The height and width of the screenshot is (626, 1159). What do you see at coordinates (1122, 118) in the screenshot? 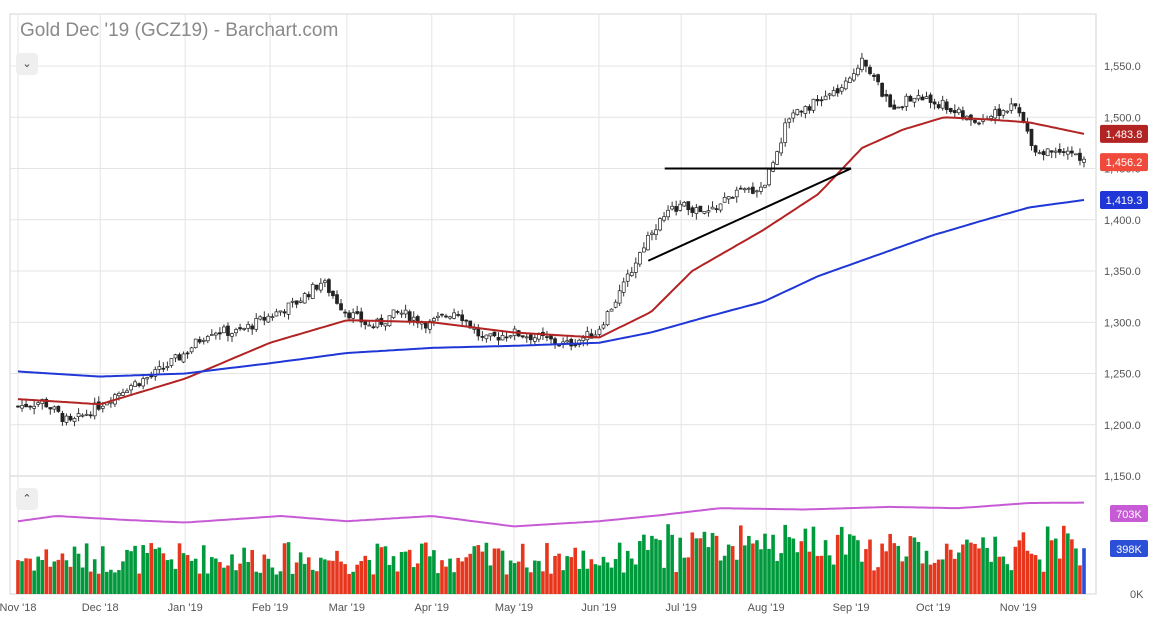
I see `y-tick-label: 1,500.0` at bounding box center [1122, 118].